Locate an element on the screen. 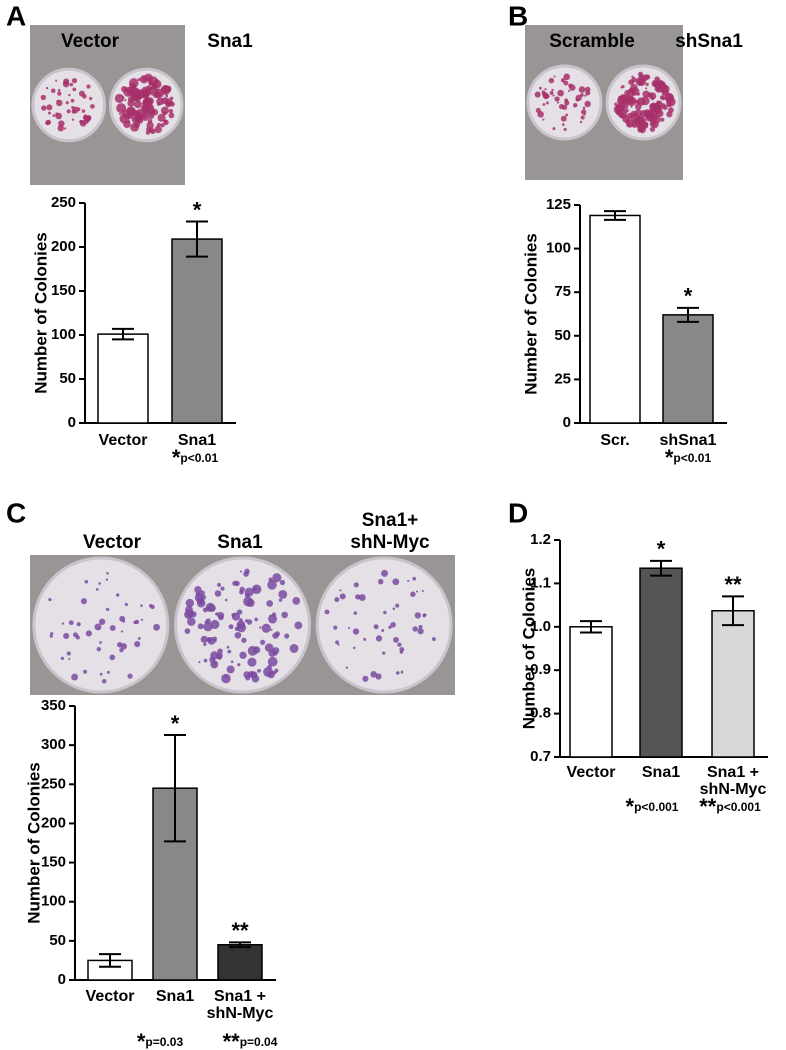 The width and height of the screenshot is (786, 1050). x-tick-label: Scr. is located at coordinates (614, 440).